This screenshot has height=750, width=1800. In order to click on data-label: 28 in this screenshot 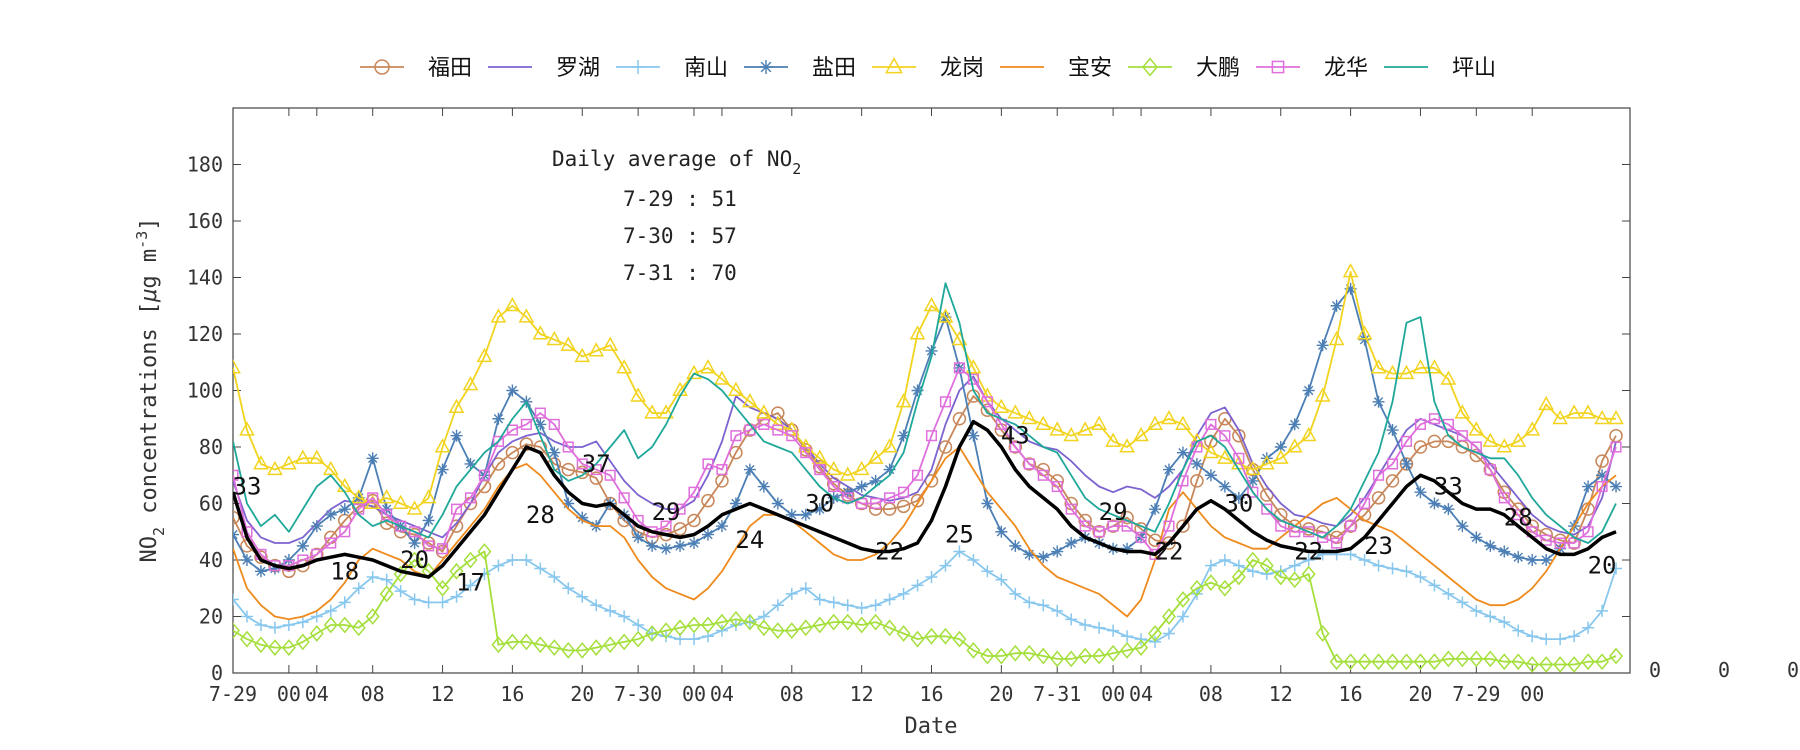, I will do `click(540, 515)`.